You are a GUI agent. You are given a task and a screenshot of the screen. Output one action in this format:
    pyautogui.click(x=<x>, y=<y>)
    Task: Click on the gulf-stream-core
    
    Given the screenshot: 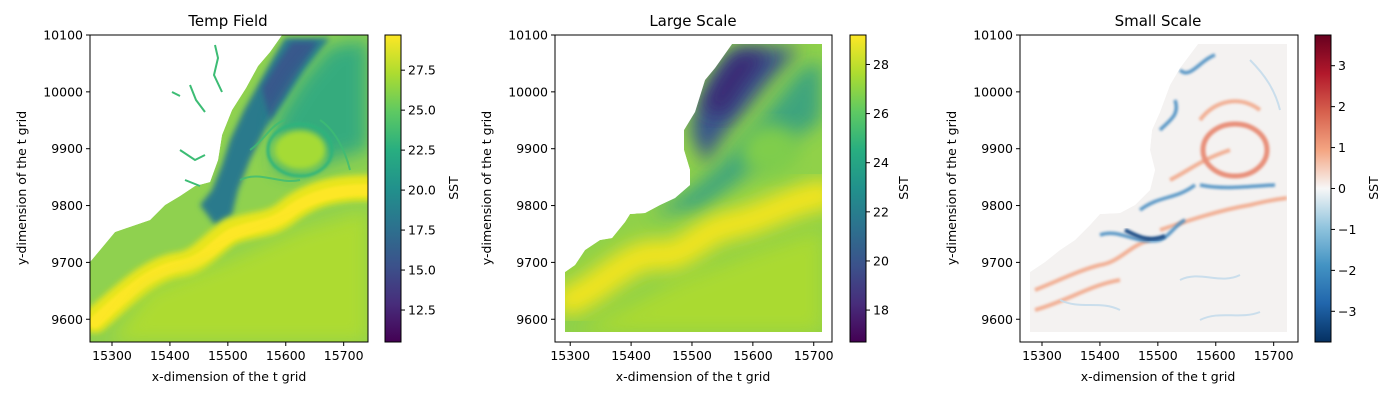 What is the action you would take?
    pyautogui.click(x=229, y=256)
    